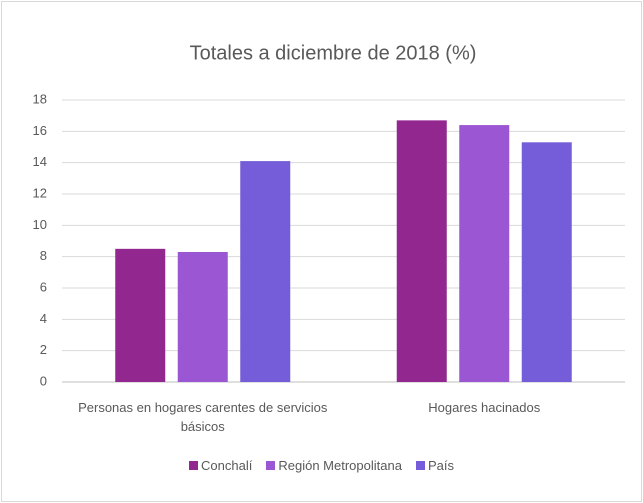  I want to click on x-tick-label: Hogares hacinados, so click(484, 407).